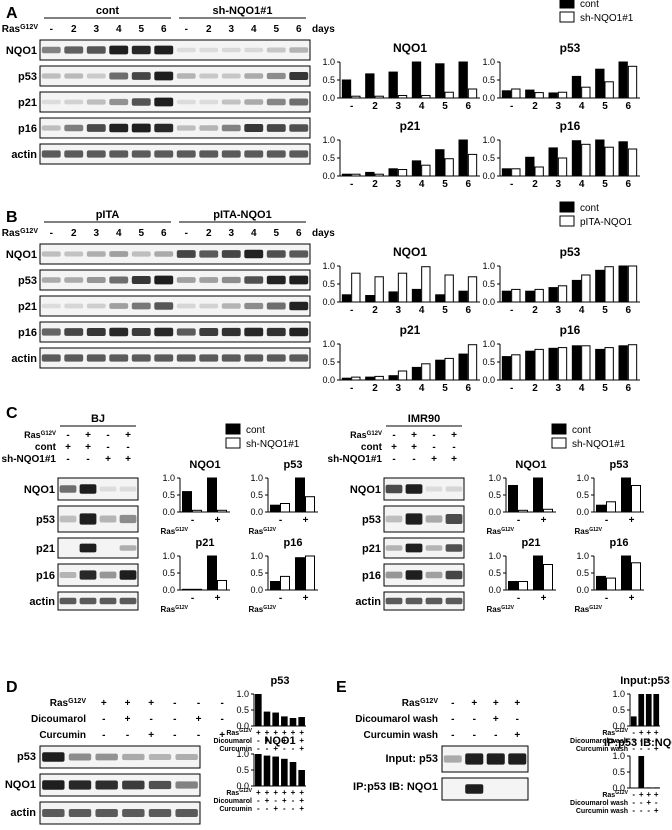 The height and width of the screenshot is (830, 672). I want to click on band-label: actin, so click(42, 602).